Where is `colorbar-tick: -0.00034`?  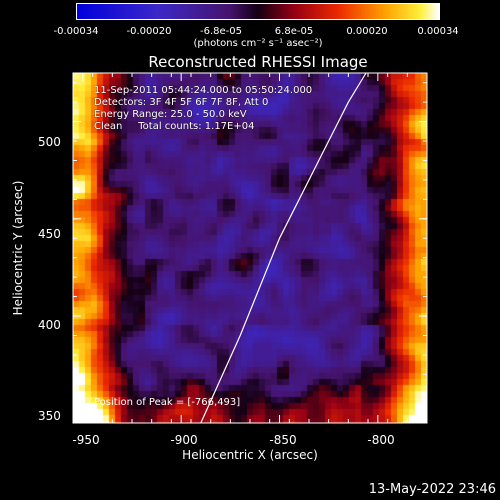
colorbar-tick: -0.00034 is located at coordinates (76, 31).